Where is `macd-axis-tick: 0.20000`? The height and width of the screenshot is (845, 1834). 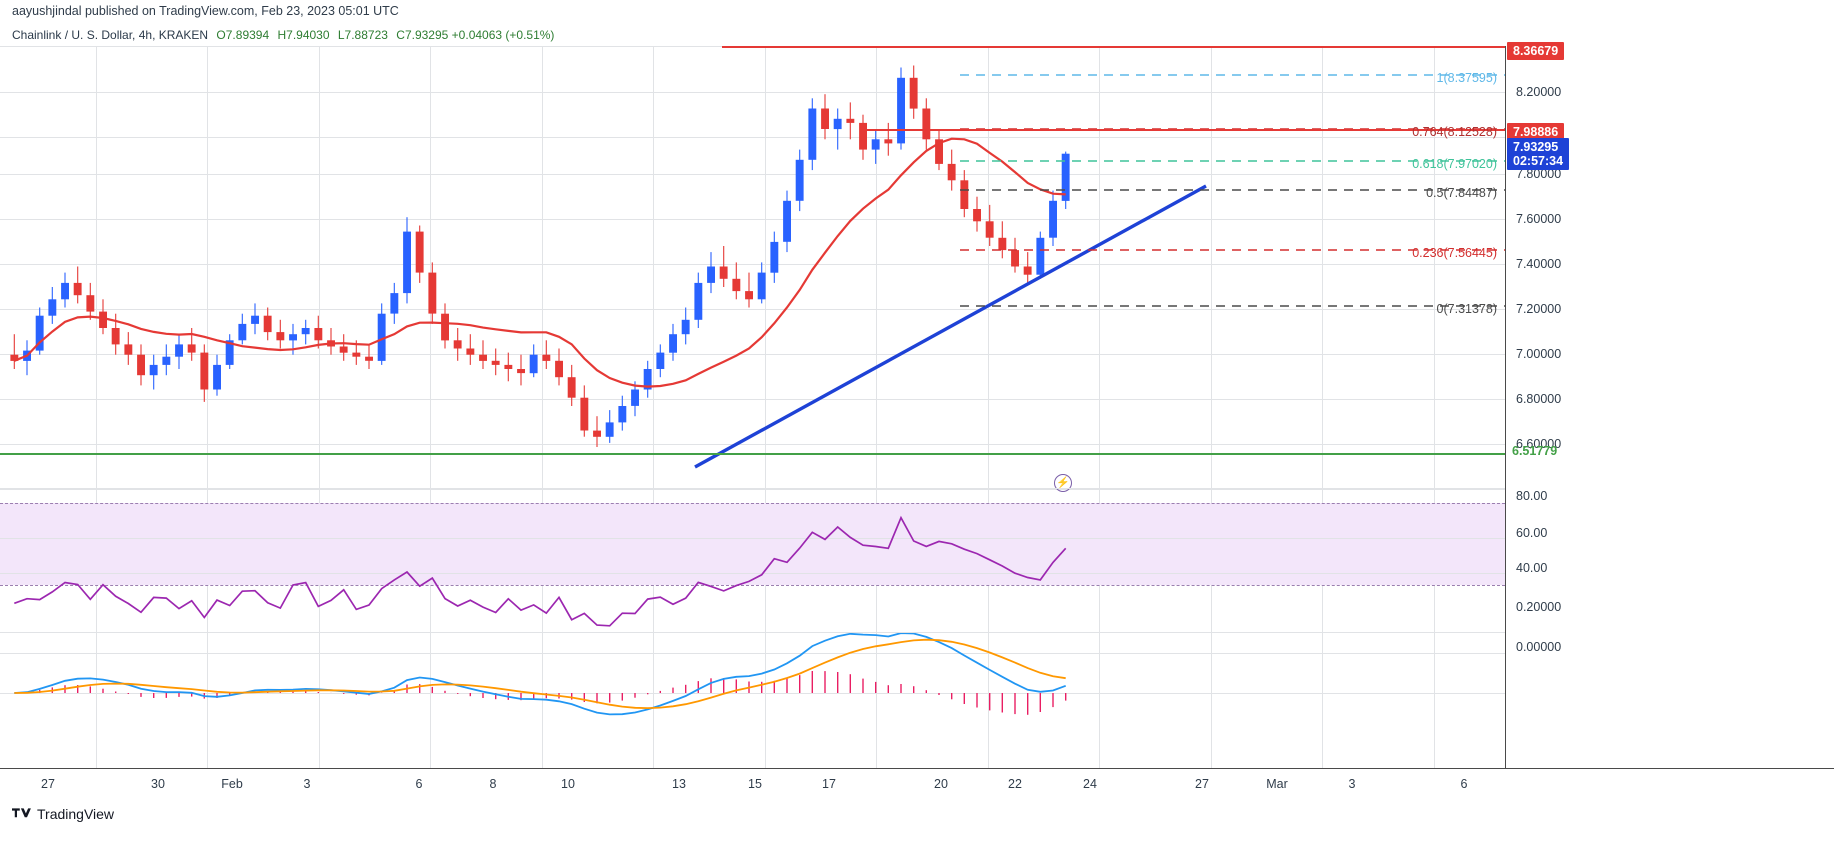 macd-axis-tick: 0.20000 is located at coordinates (1539, 607).